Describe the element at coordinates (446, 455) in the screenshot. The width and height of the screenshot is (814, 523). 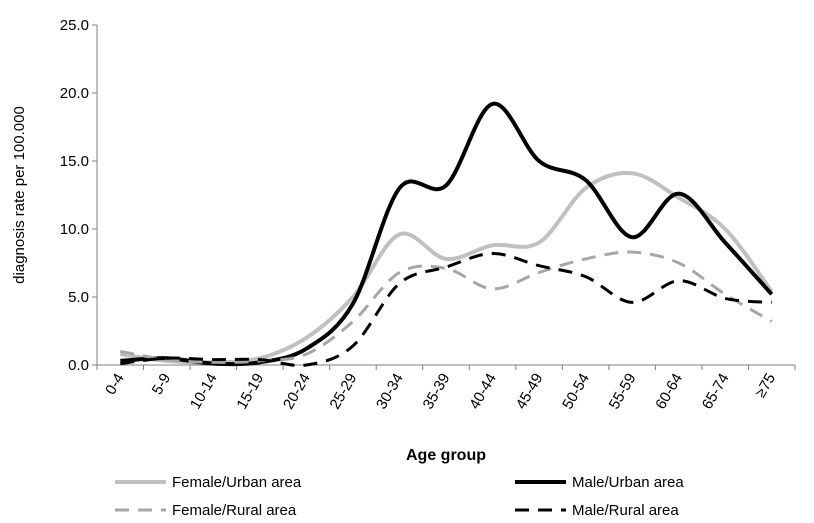
I see `x-axis-title: Age group` at that location.